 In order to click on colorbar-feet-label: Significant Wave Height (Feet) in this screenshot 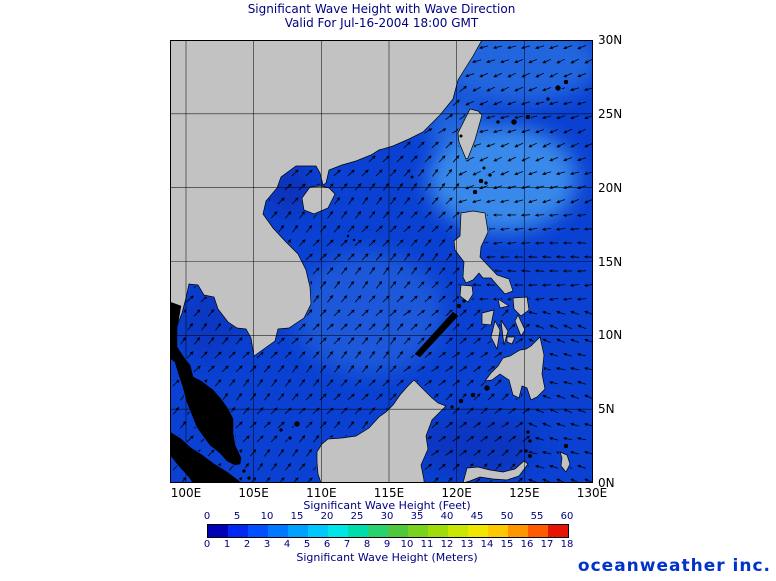, I will do `click(387, 505)`.